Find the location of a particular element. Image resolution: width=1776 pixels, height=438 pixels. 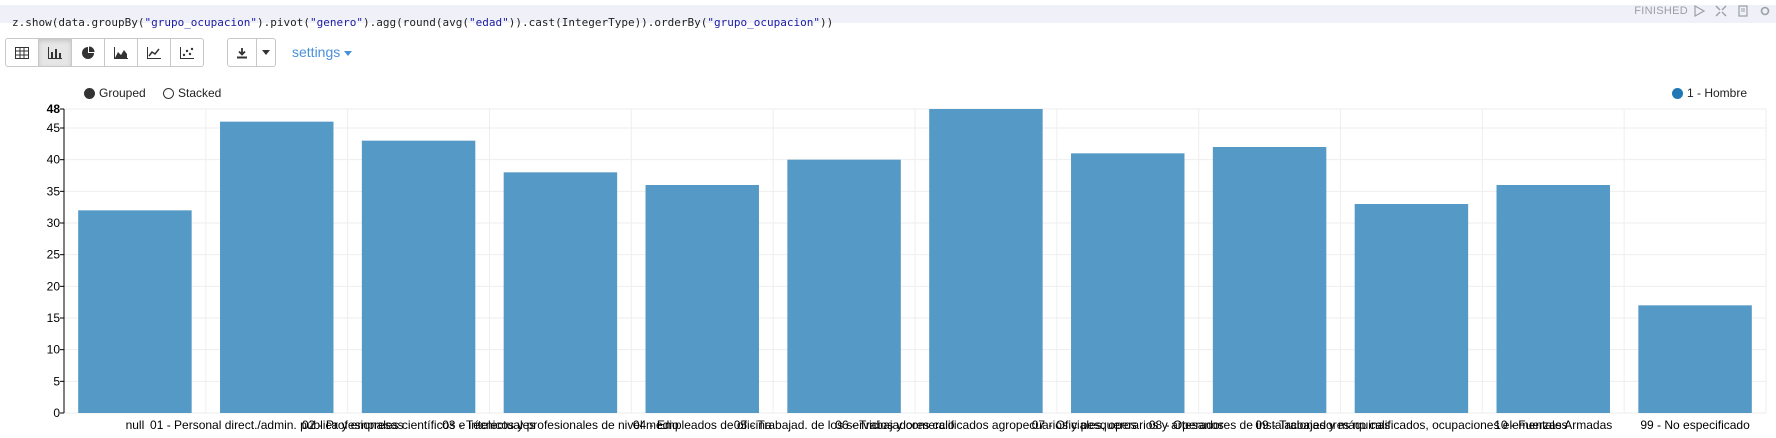

book-icon is located at coordinates (1743, 11).